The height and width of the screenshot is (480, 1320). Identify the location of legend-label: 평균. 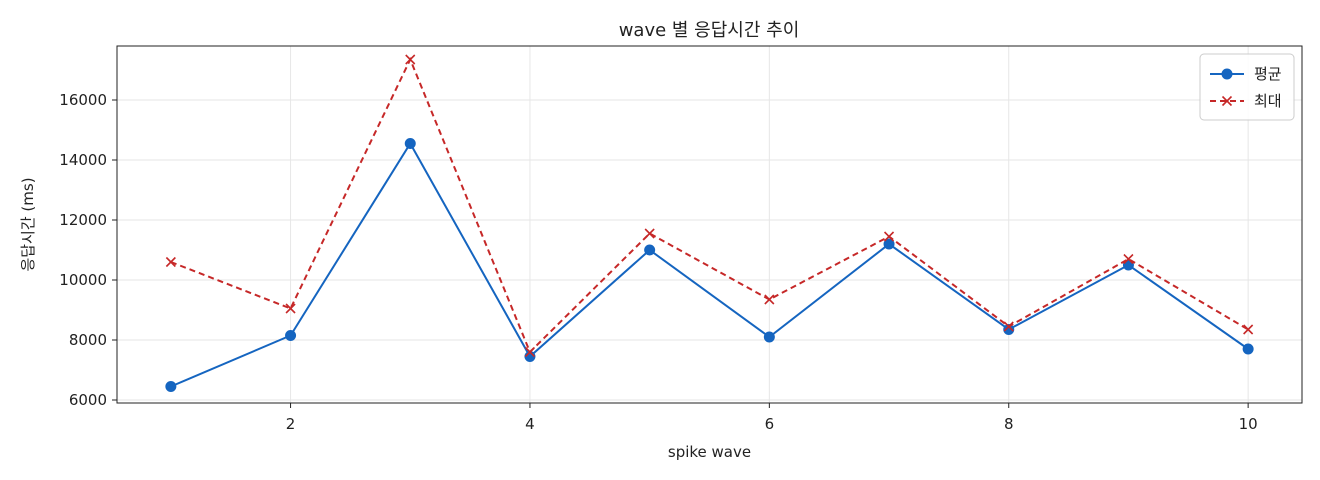
(1268, 74).